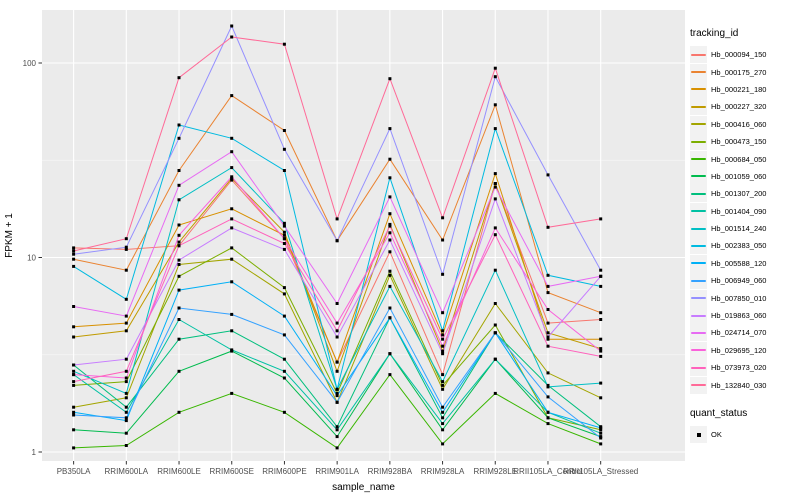 This screenshot has height=500, width=800. Describe the element at coordinates (744, 281) in the screenshot. I see `legend-item-Hb_006949_060: Hb_006949_060` at that location.